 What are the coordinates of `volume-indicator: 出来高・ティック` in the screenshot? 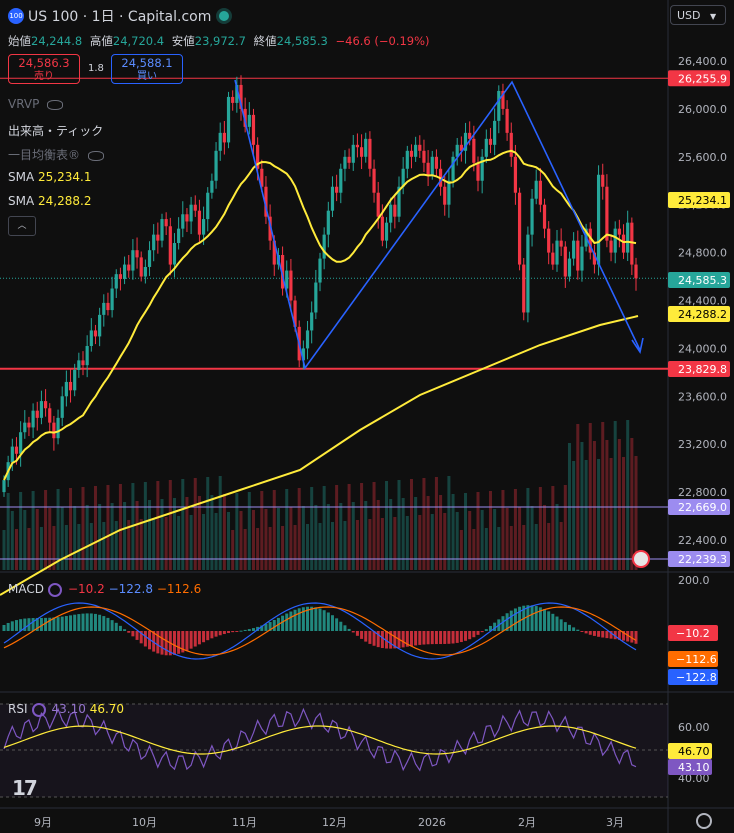 It's located at (55, 130).